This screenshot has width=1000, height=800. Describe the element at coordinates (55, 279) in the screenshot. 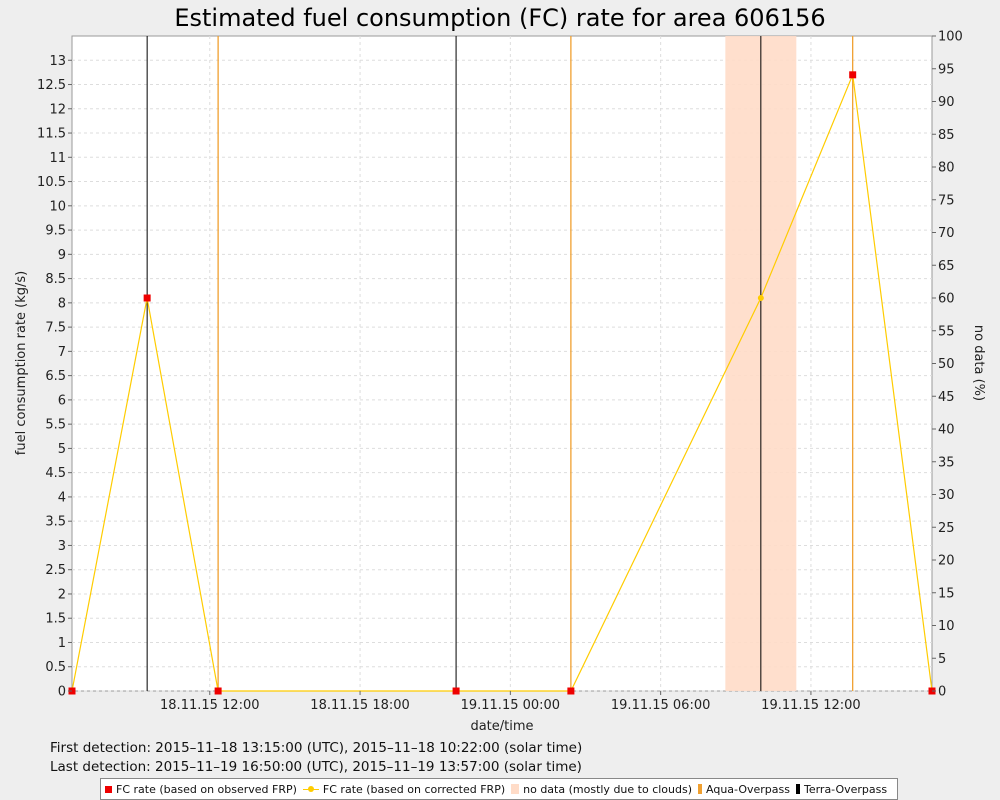

I see `y-tick-label: 8.5` at that location.